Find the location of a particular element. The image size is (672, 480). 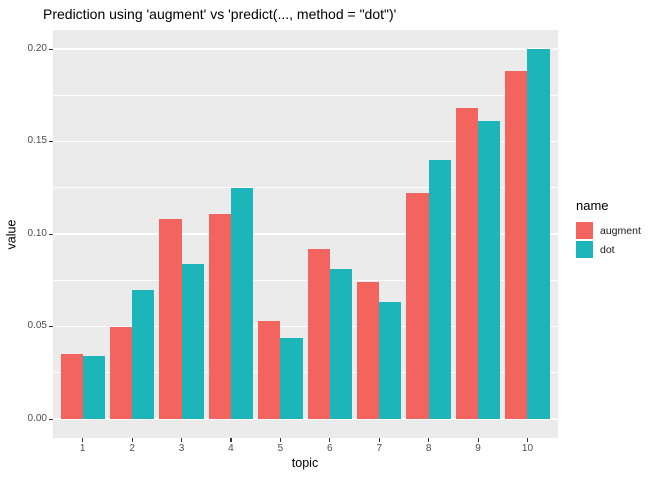

legend-title: name is located at coordinates (592, 205).